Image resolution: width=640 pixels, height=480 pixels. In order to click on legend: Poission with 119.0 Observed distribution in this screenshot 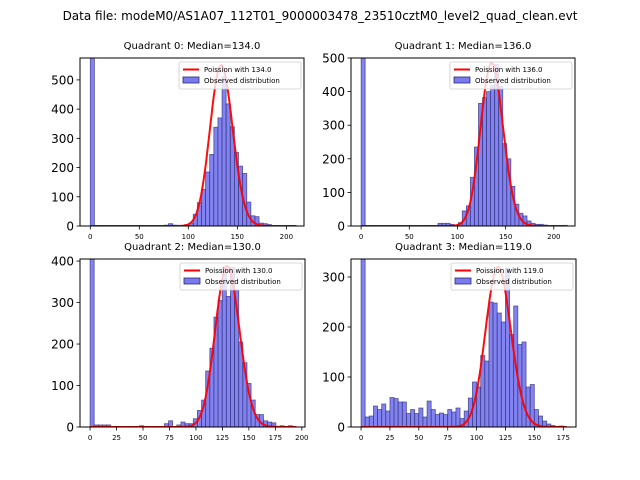, I will do `click(512, 276)`.